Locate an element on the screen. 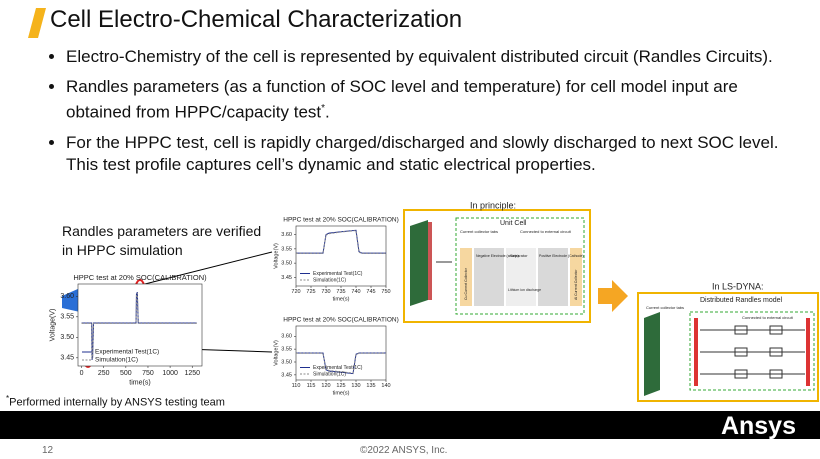 This screenshot has width=820, height=459. x-tick-label: 115 is located at coordinates (311, 386).